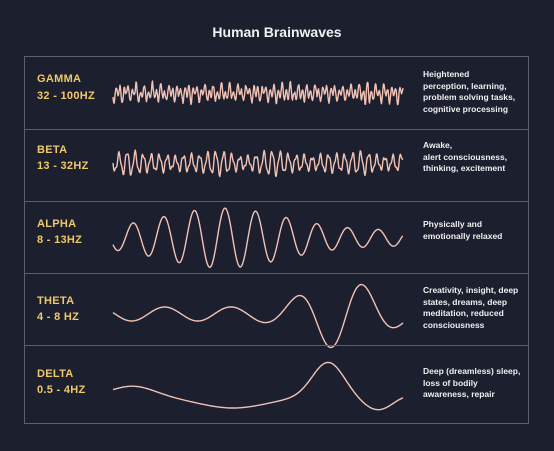  Describe the element at coordinates (57, 224) in the screenshot. I see `band-name: ALPHA` at that location.